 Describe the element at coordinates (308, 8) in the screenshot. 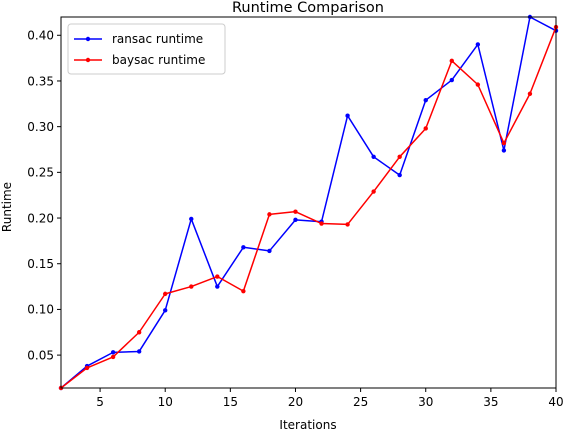

I see `chart-title: Runtime Comparison` at that location.